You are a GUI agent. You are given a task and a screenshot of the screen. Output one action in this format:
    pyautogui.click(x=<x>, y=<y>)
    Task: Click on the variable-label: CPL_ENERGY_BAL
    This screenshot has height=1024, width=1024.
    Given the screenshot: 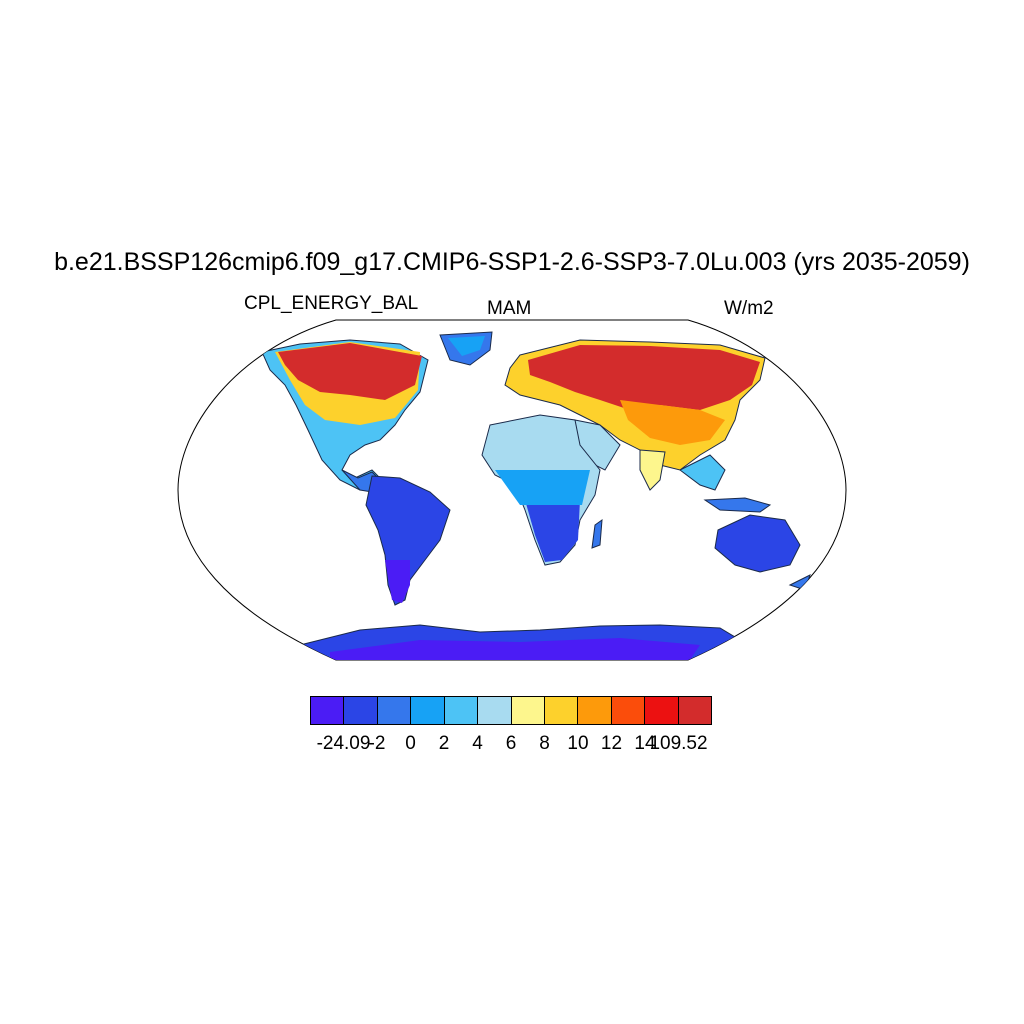 What is the action you would take?
    pyautogui.click(x=331, y=303)
    